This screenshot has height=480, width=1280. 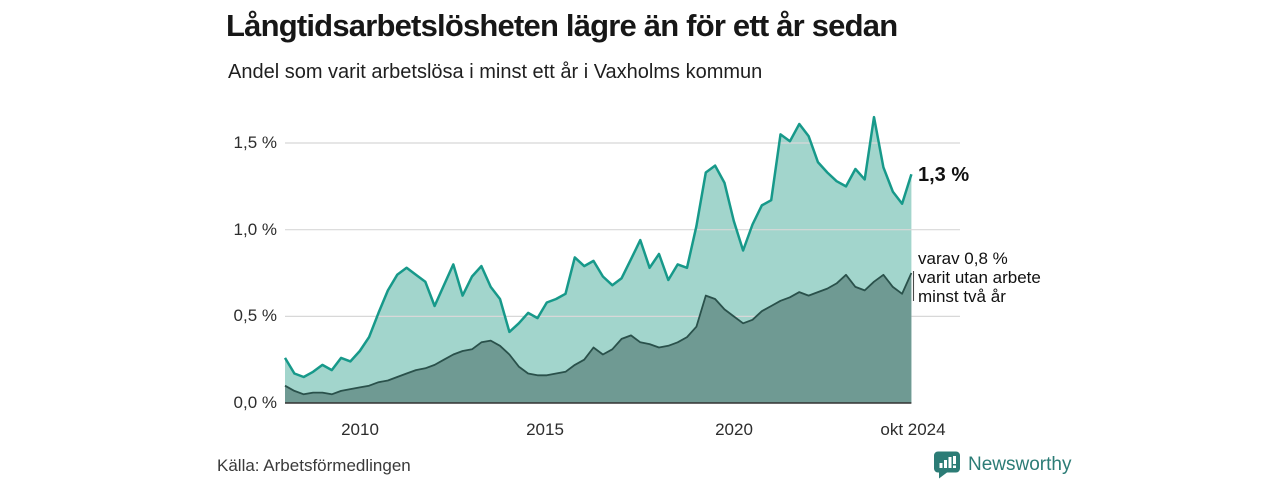 What do you see at coordinates (944, 175) in the screenshot?
I see `latest-value-label: 1,3 %` at bounding box center [944, 175].